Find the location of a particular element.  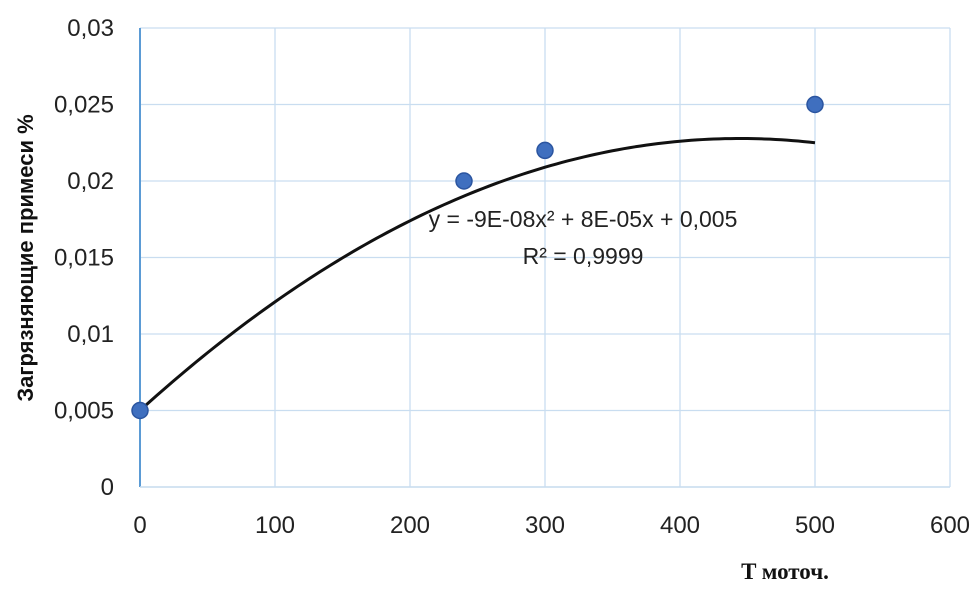

y-tick-label: 0,01 is located at coordinates (90, 334).